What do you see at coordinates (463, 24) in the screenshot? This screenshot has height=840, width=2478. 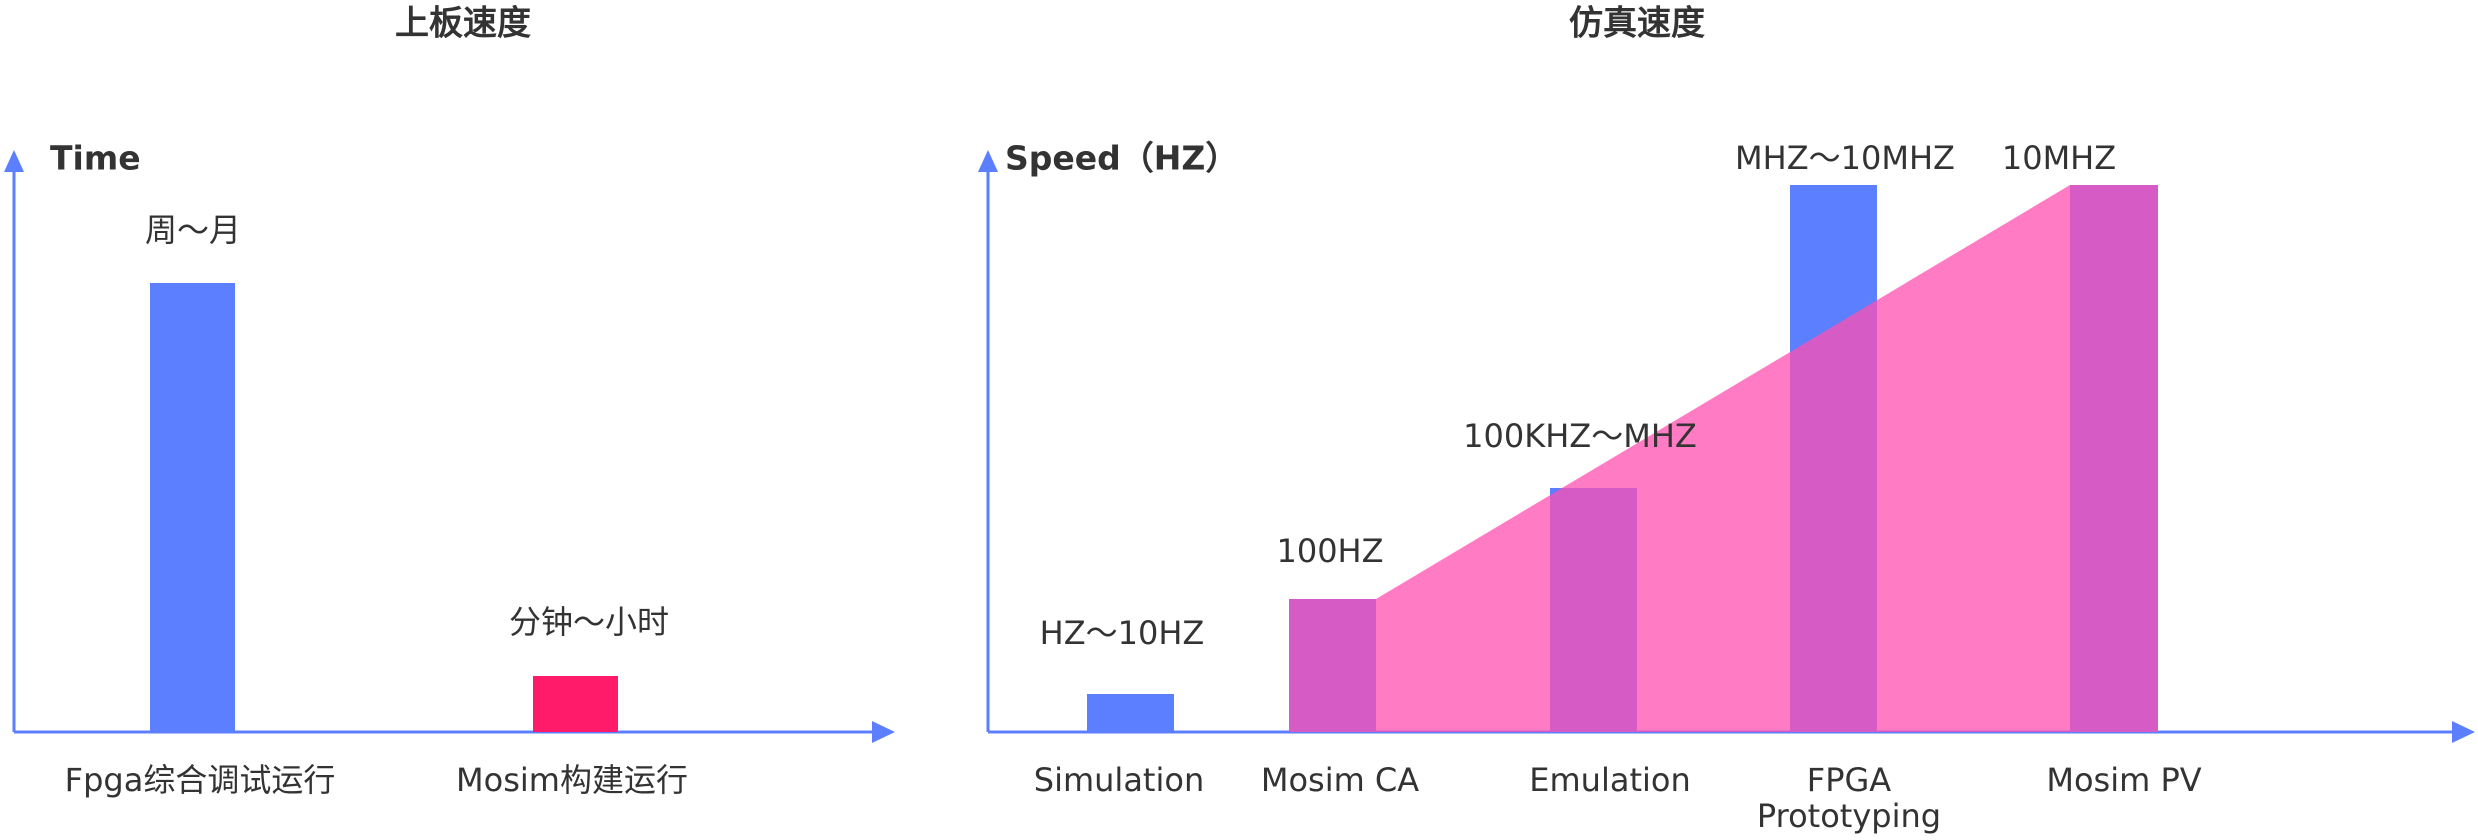 I see `panel-title: 上板速度` at bounding box center [463, 24].